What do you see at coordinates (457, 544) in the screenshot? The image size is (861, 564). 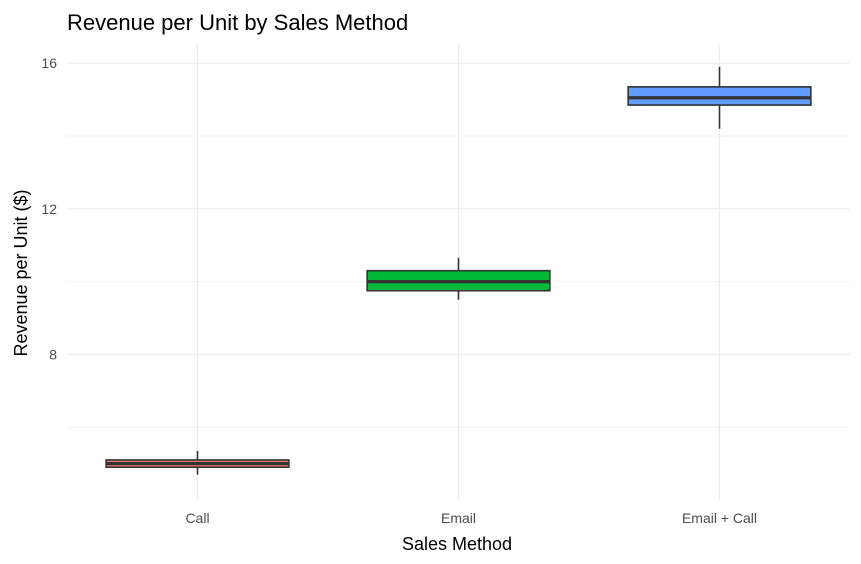 I see `x-axis-title: Sales Method` at bounding box center [457, 544].